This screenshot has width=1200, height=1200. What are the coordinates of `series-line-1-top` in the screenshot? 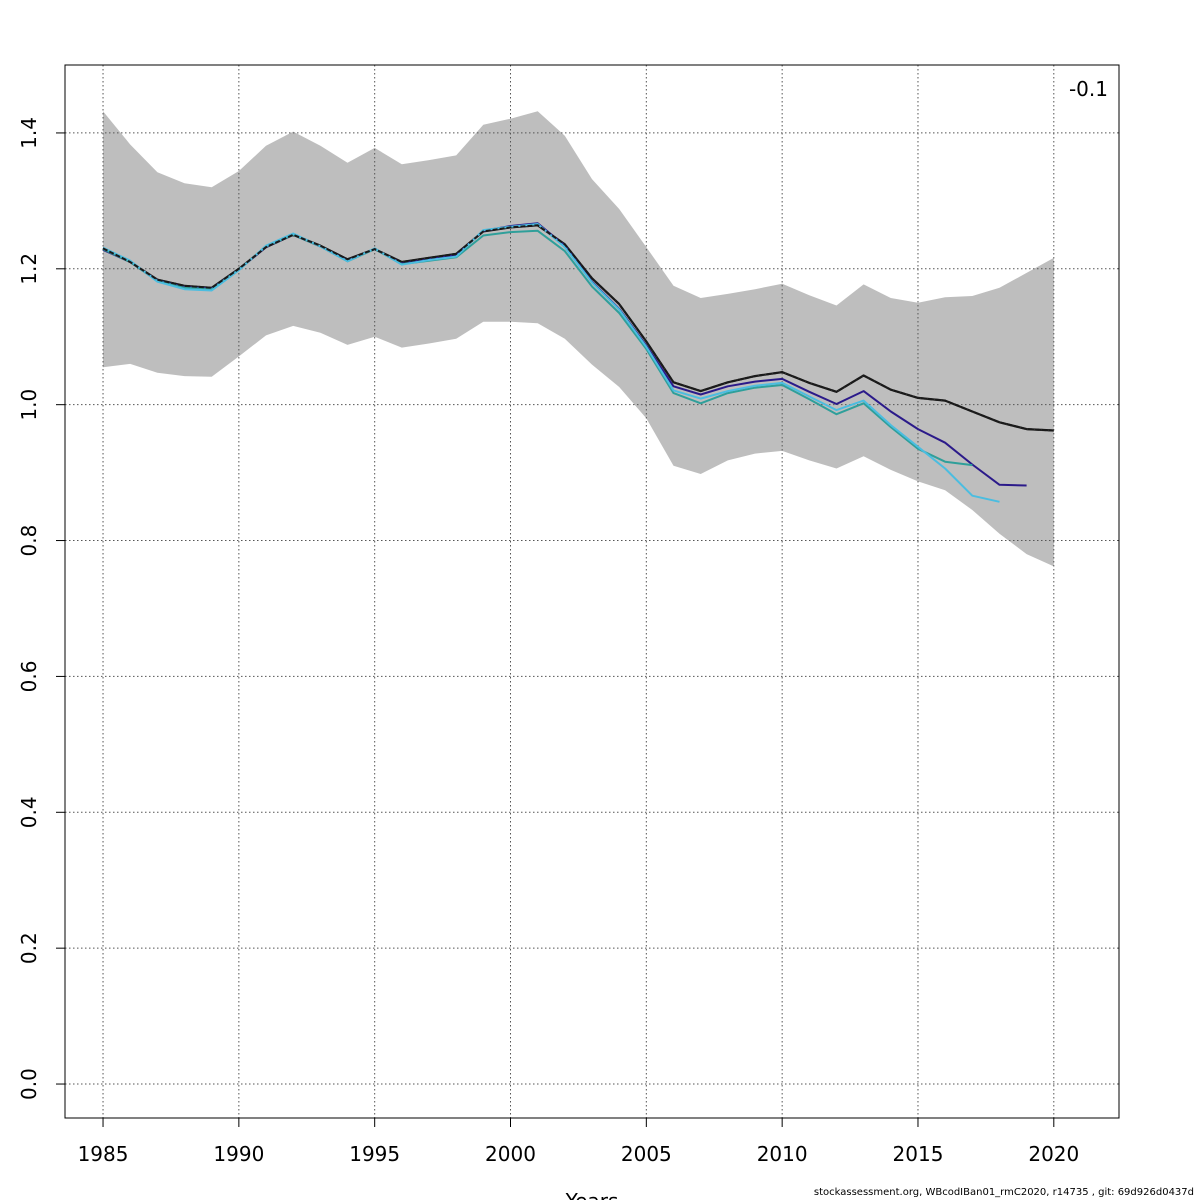 It's located at (578, 328).